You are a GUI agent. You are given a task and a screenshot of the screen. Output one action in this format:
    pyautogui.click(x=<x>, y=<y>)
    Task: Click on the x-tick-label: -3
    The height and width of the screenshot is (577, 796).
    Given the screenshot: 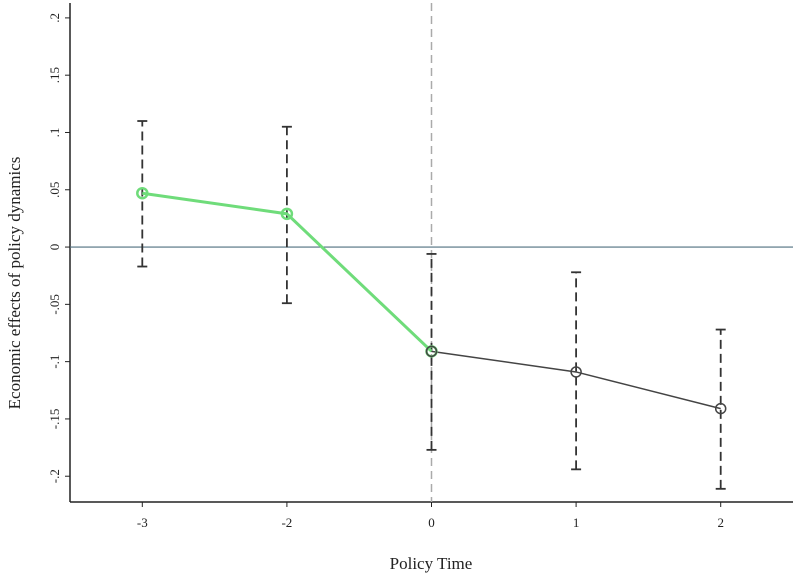 What is the action you would take?
    pyautogui.click(x=142, y=522)
    